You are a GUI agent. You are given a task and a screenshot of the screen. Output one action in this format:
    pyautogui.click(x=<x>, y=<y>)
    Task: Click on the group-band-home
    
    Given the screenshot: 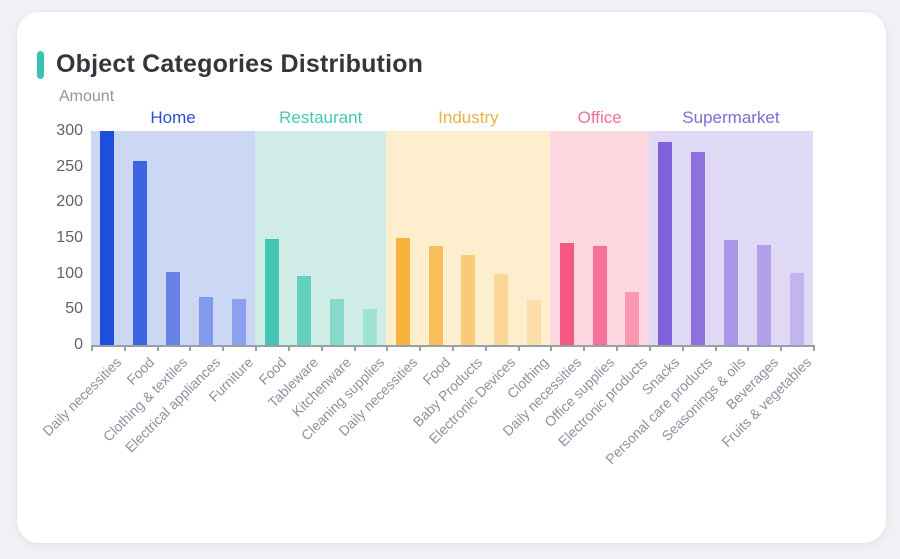 What is the action you would take?
    pyautogui.click(x=173, y=238)
    